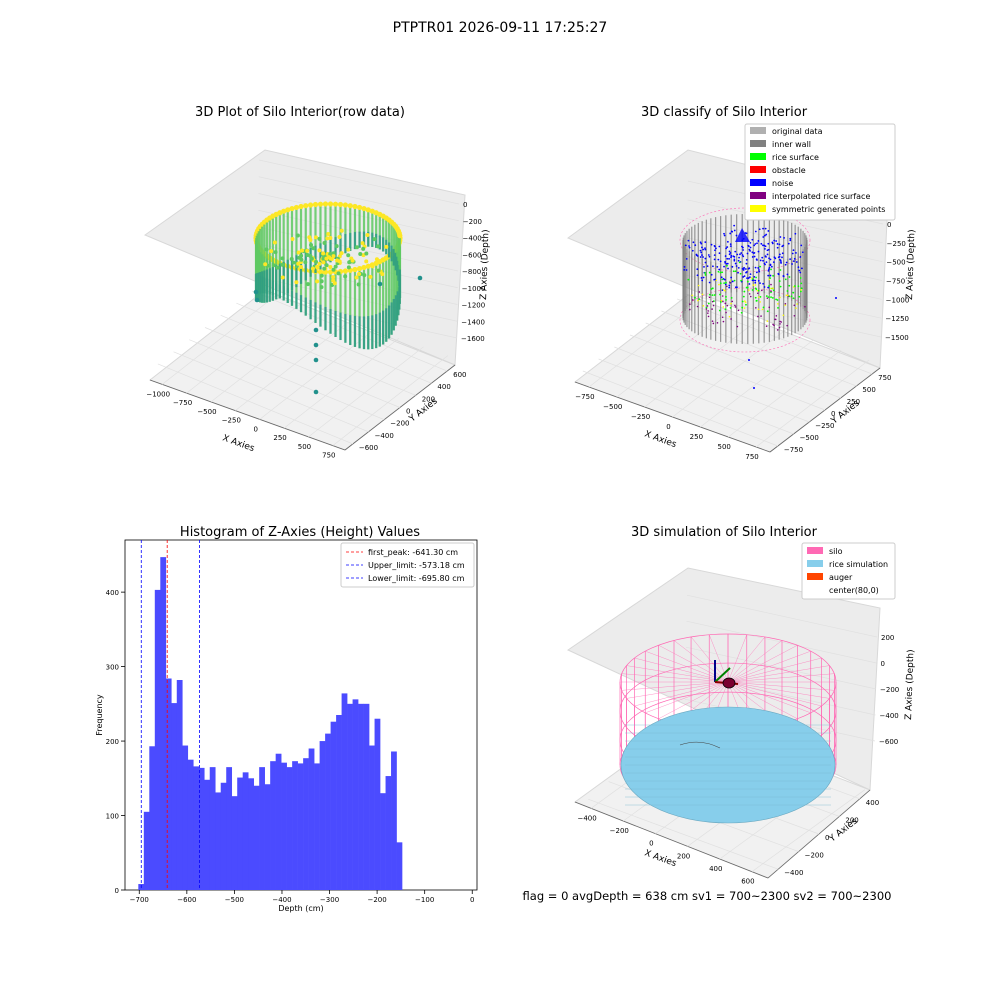 The height and width of the screenshot is (1000, 1000). What do you see at coordinates (158, 394) in the screenshot?
I see `x-tick-label: −1000` at bounding box center [158, 394].